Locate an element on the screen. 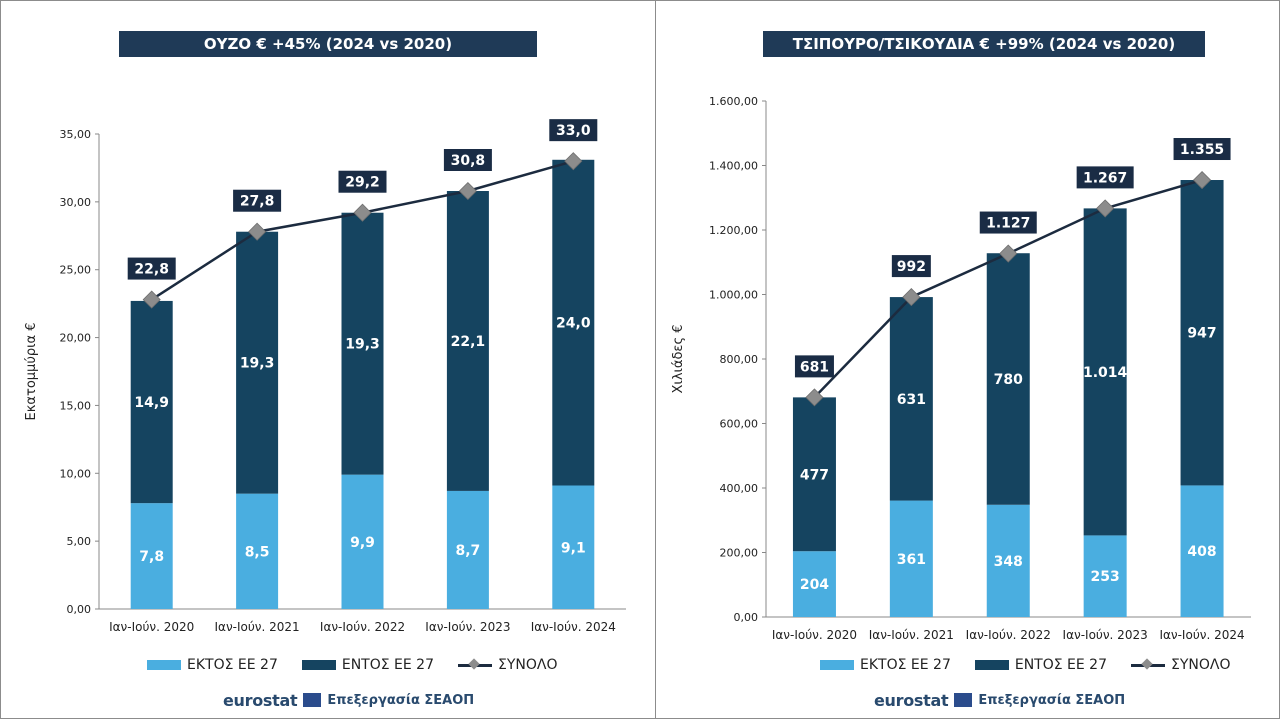 This screenshot has width=1280, height=720. y-tick-label: 0,00 is located at coordinates (79, 609).